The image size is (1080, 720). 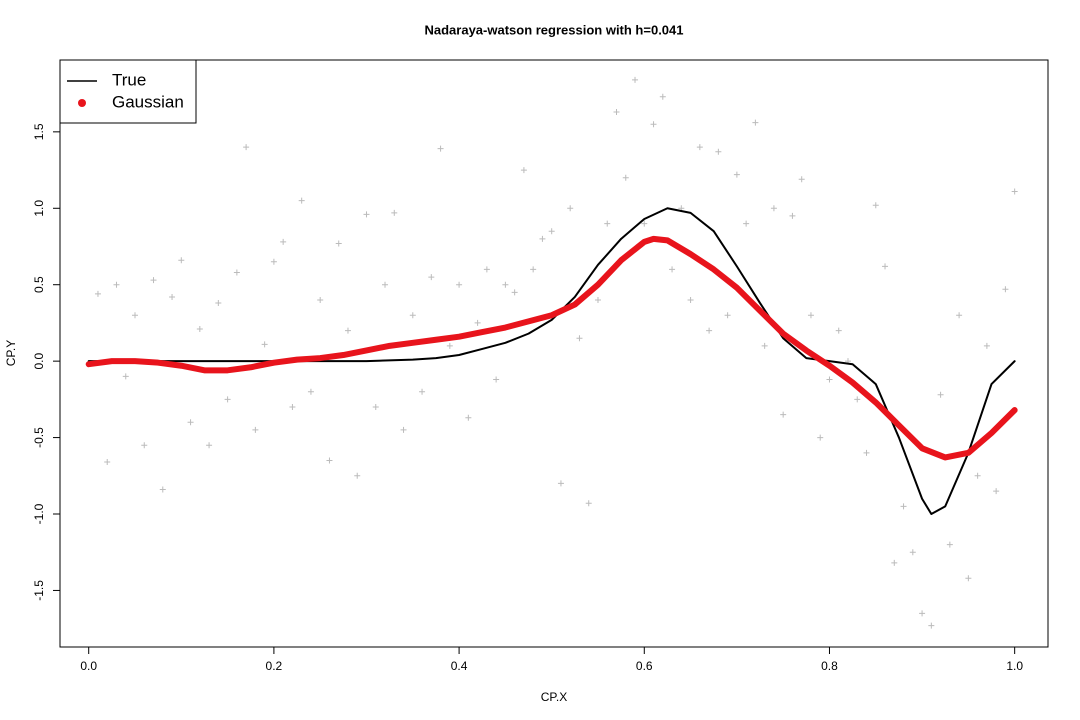 I want to click on y-tick-label: 1.5, so click(x=39, y=131).